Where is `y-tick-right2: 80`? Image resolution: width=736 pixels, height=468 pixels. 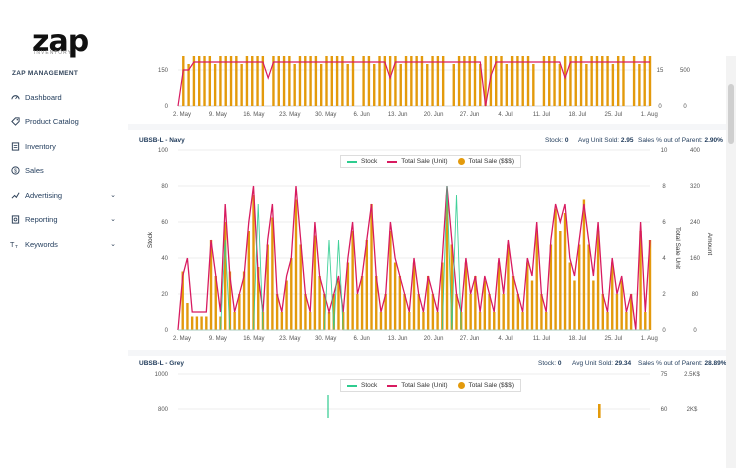
y-tick-right2: 80 is located at coordinates (695, 295).